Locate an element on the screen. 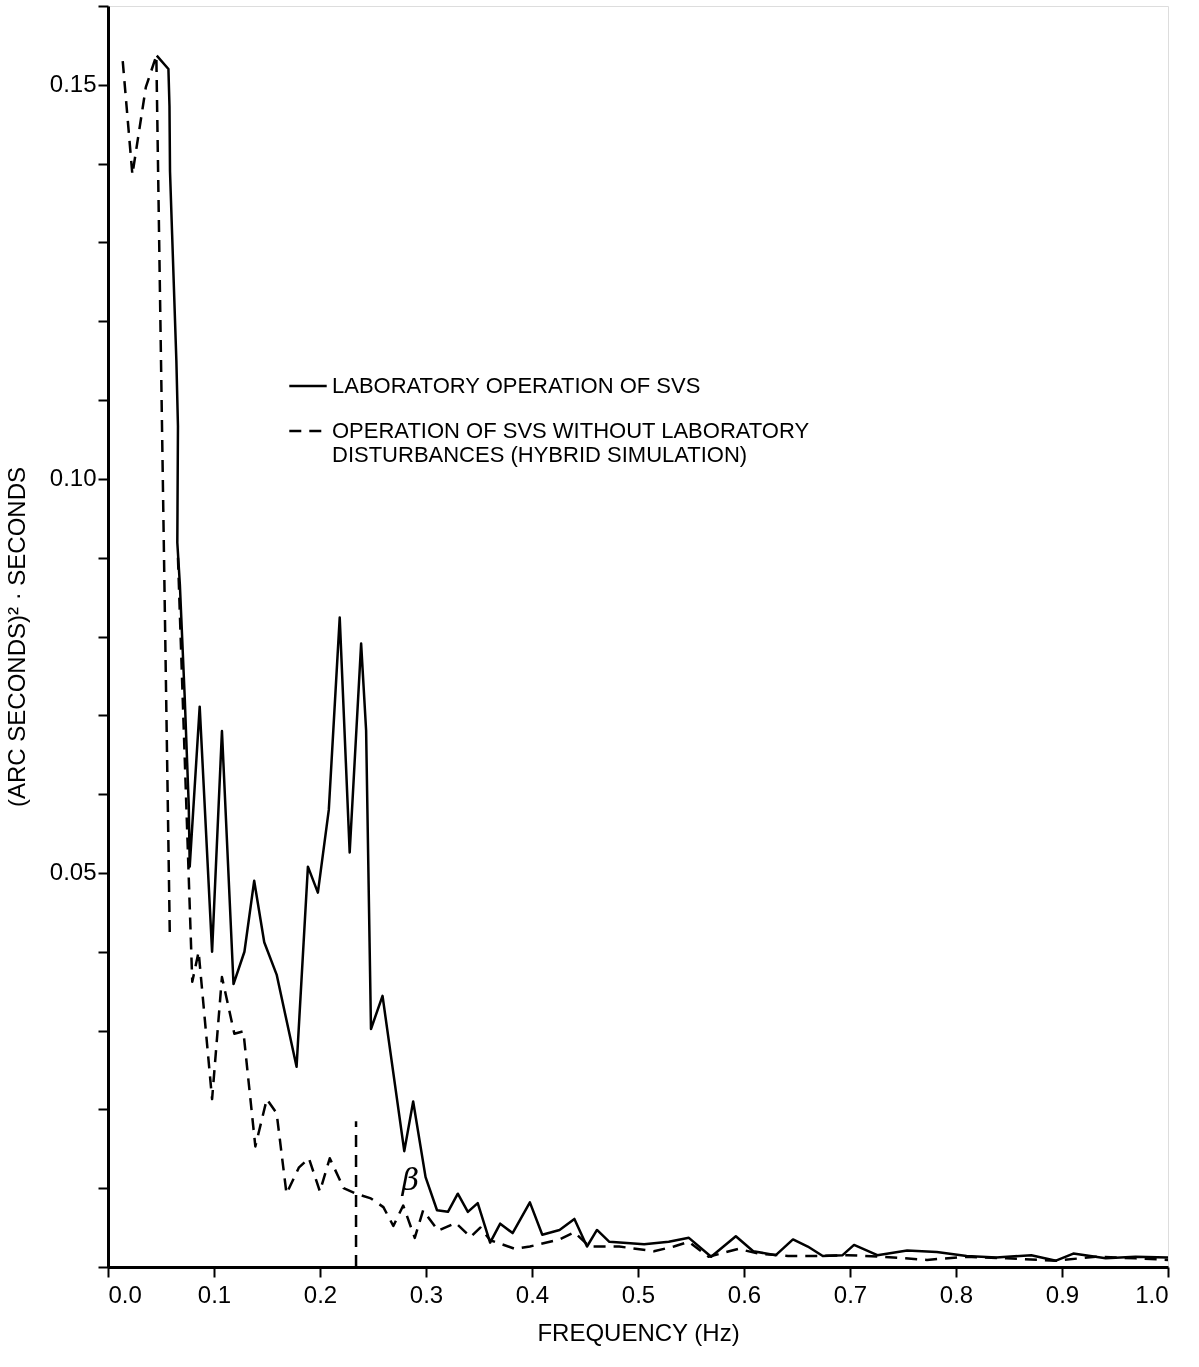 This screenshot has width=1199, height=1367. y-tick-label: 0.10 is located at coordinates (73, 478).